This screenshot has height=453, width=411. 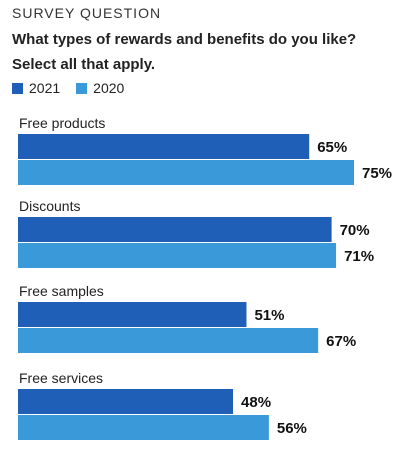 I want to click on category-label-free-services: Free services, so click(x=61, y=378).